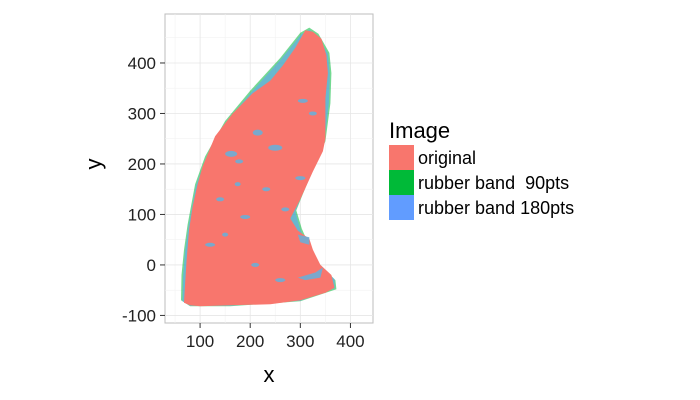  What do you see at coordinates (447, 158) in the screenshot?
I see `legend-label-original: original` at bounding box center [447, 158].